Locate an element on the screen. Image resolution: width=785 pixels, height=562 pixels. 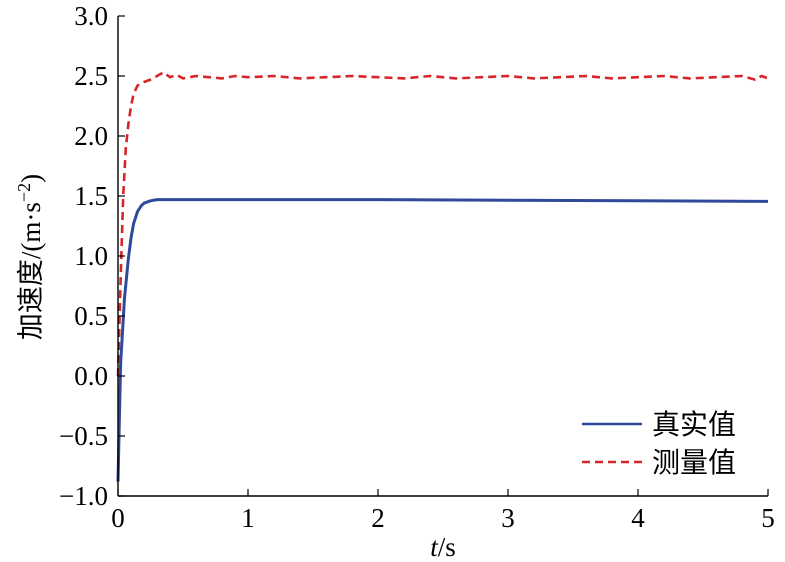
x-tick-label: 0 is located at coordinates (118, 518).